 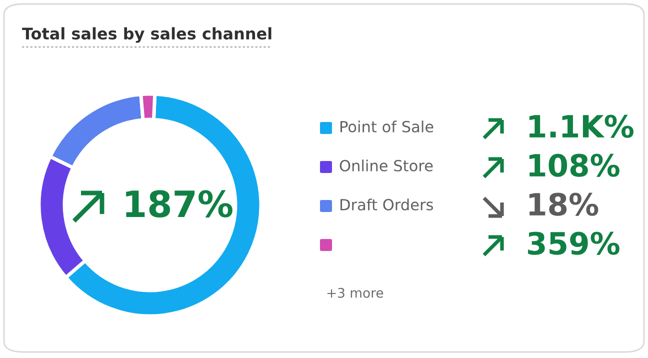 I want to click on chart-title: Total sales by sales channel, so click(x=147, y=35).